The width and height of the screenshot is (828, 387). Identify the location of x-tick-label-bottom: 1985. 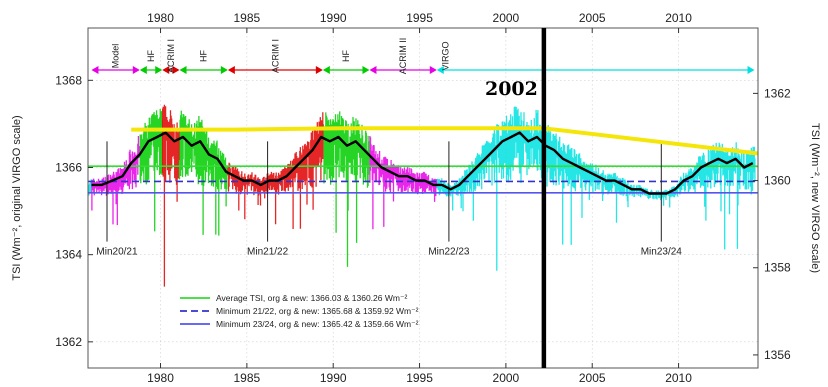
(247, 378).